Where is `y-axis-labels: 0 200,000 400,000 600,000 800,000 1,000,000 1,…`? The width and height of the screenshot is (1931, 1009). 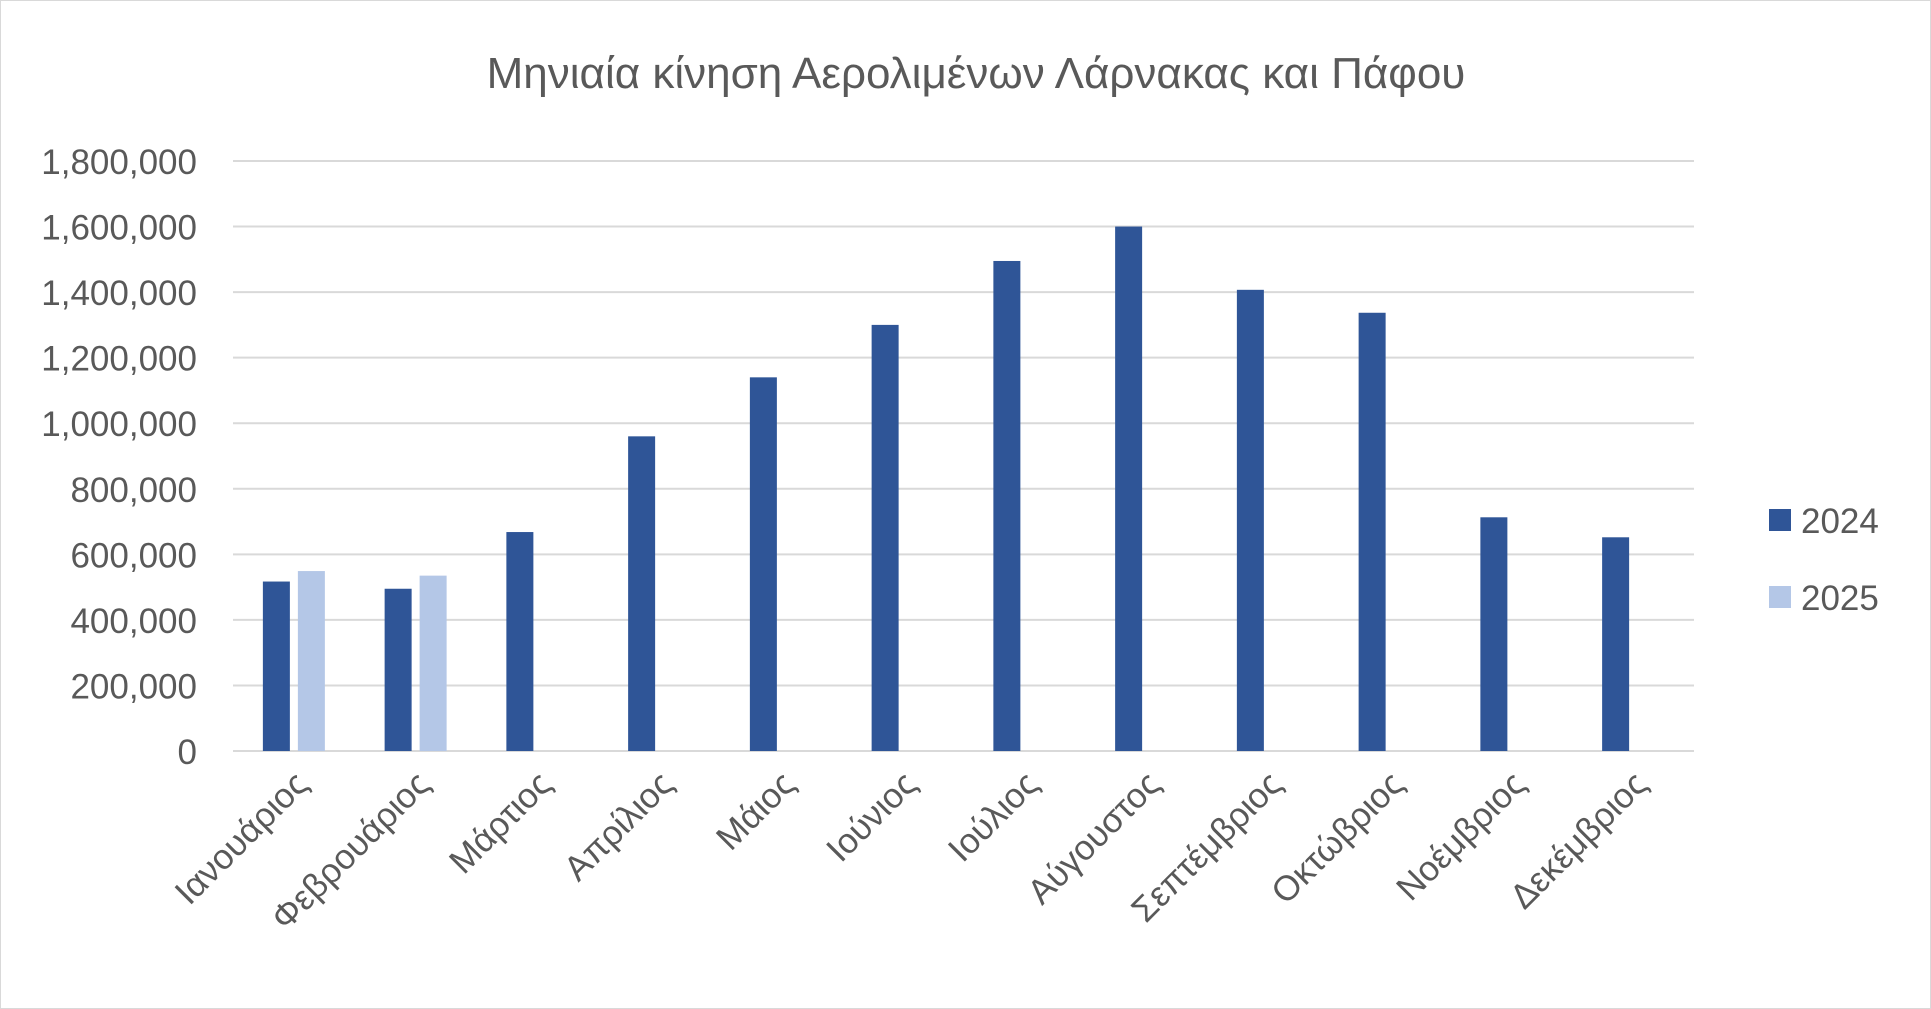 y-axis-labels: 0 200,000 400,000 600,000 800,000 1,000,000 1,… is located at coordinates (119, 457).